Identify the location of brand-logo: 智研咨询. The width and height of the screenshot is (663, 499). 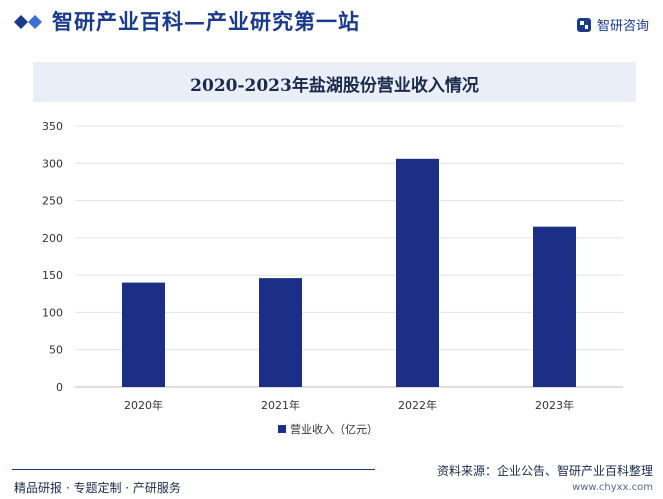
(612, 24).